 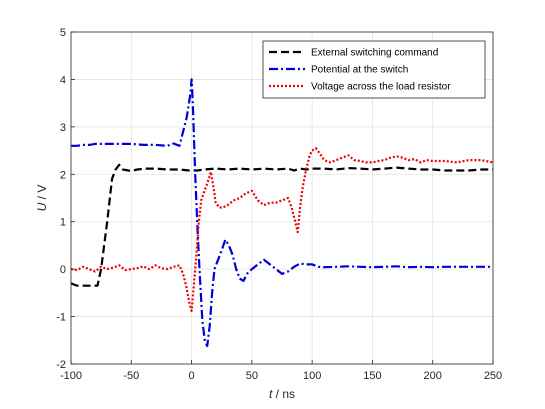 What do you see at coordinates (63, 128) in the screenshot?
I see `y-tick-label: 3` at bounding box center [63, 128].